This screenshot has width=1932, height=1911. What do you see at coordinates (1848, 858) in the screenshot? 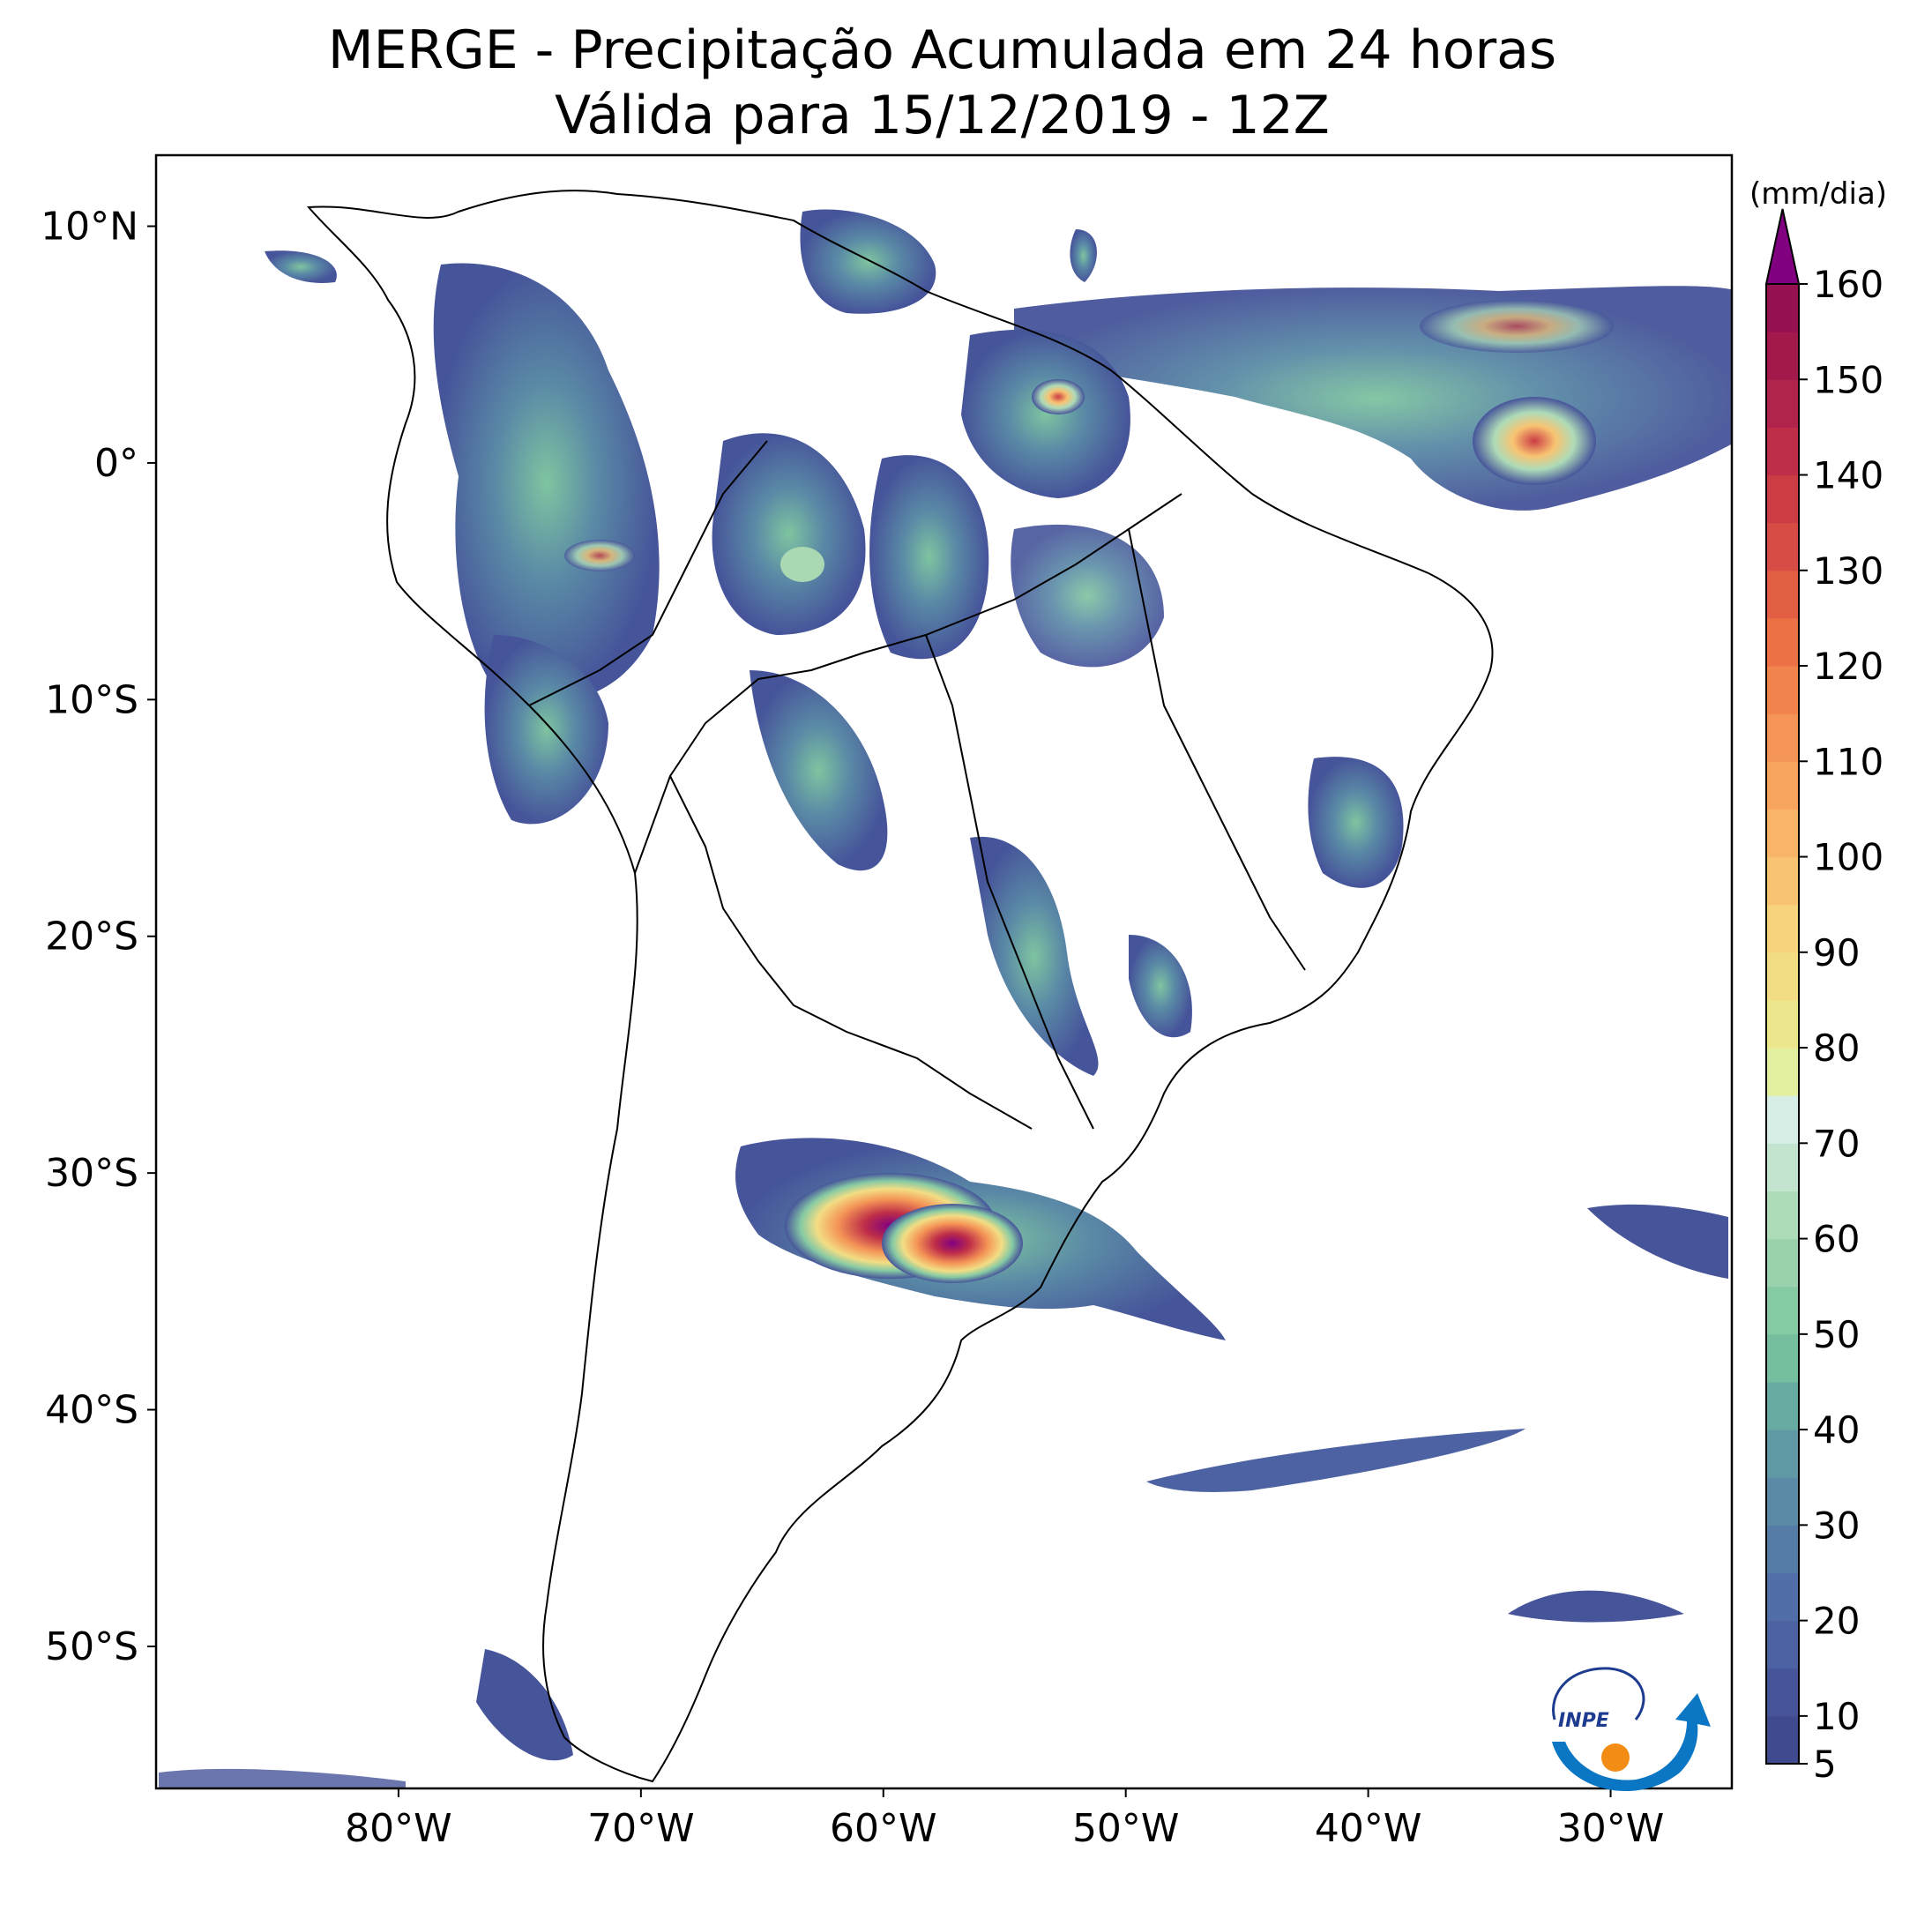
I see `colorbar-tick-label: 100` at bounding box center [1848, 858].